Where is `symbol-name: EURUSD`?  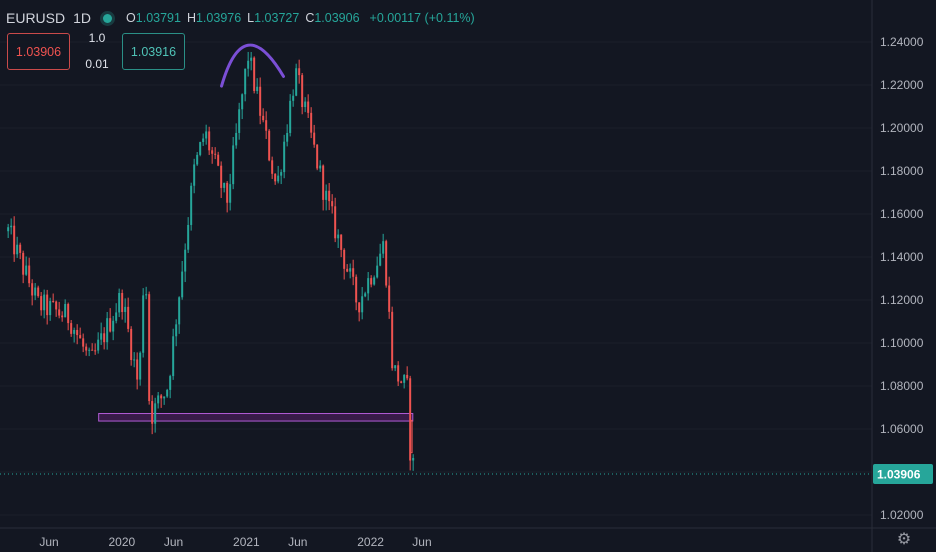
symbol-name: EURUSD is located at coordinates (36, 18).